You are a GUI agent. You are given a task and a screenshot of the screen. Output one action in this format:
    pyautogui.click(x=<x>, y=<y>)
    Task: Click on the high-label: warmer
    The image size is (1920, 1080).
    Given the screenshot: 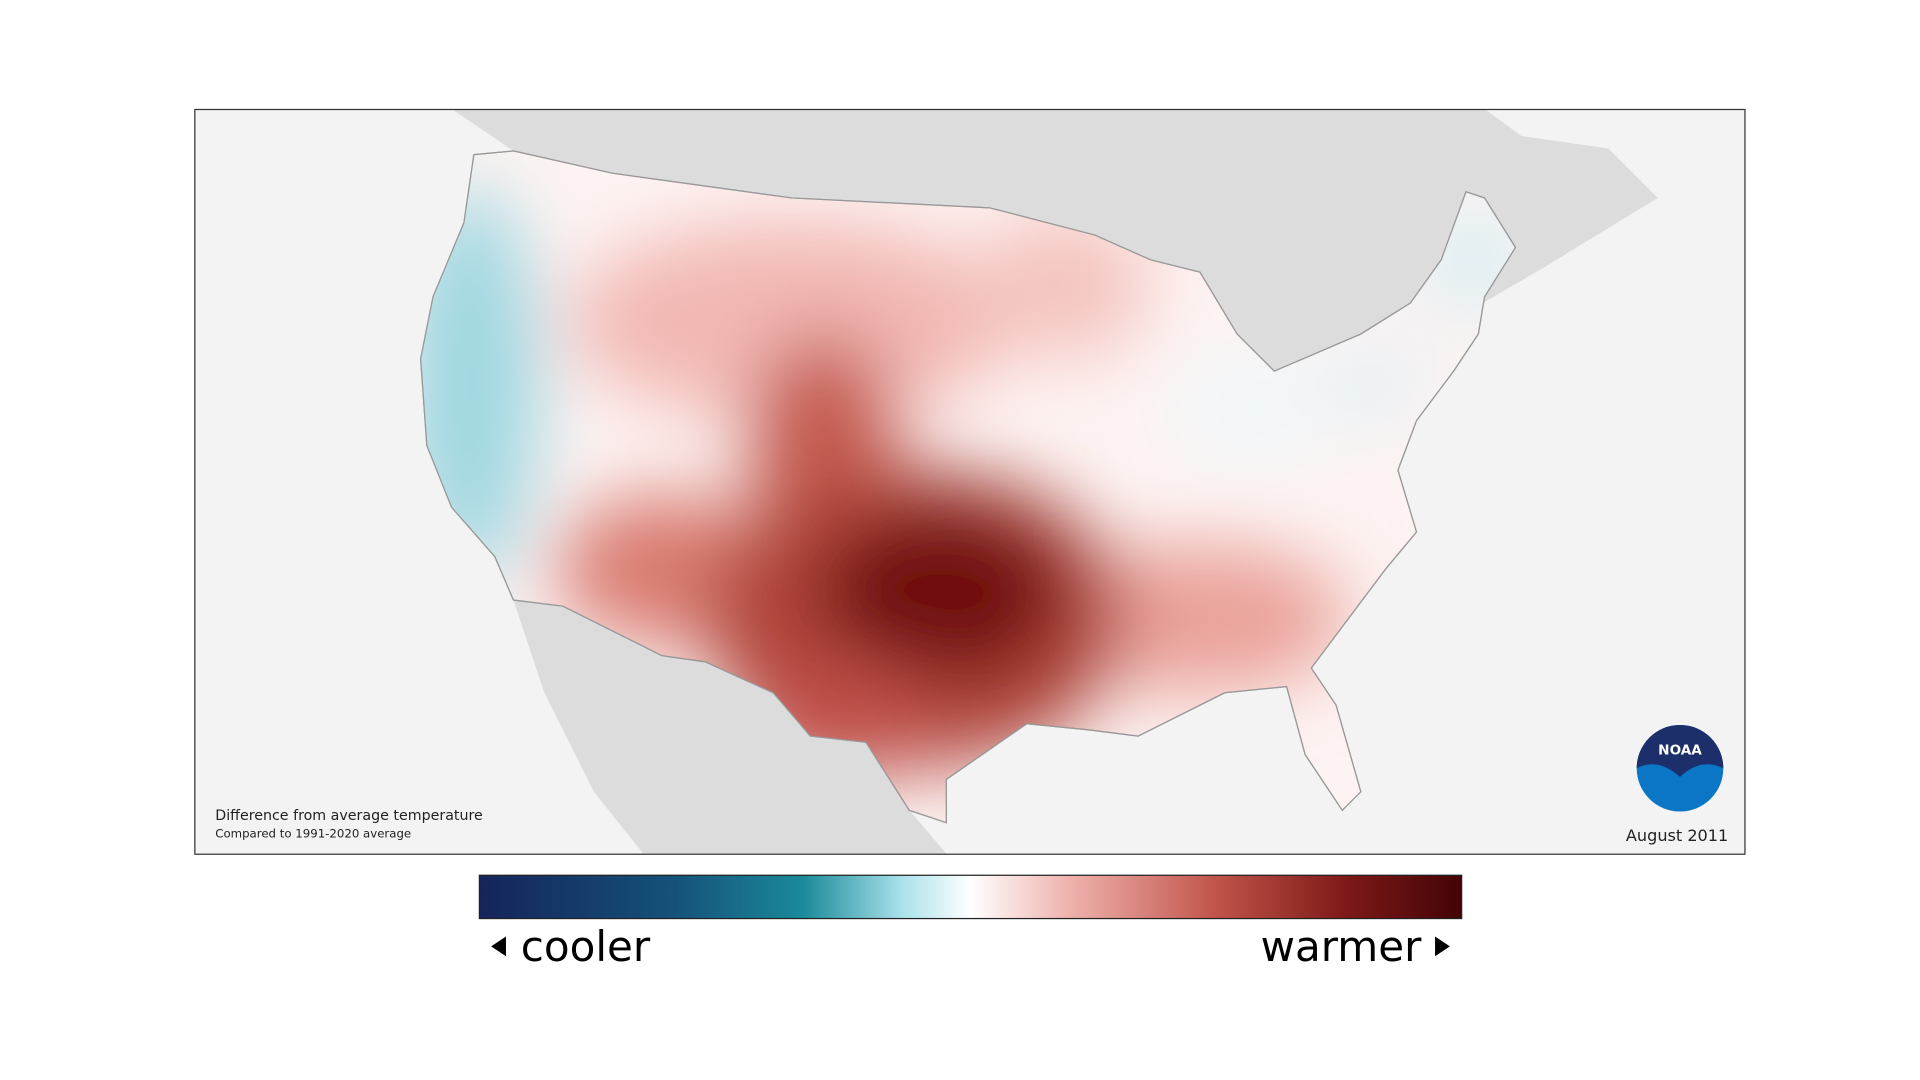 What is the action you would take?
    pyautogui.click(x=1342, y=946)
    